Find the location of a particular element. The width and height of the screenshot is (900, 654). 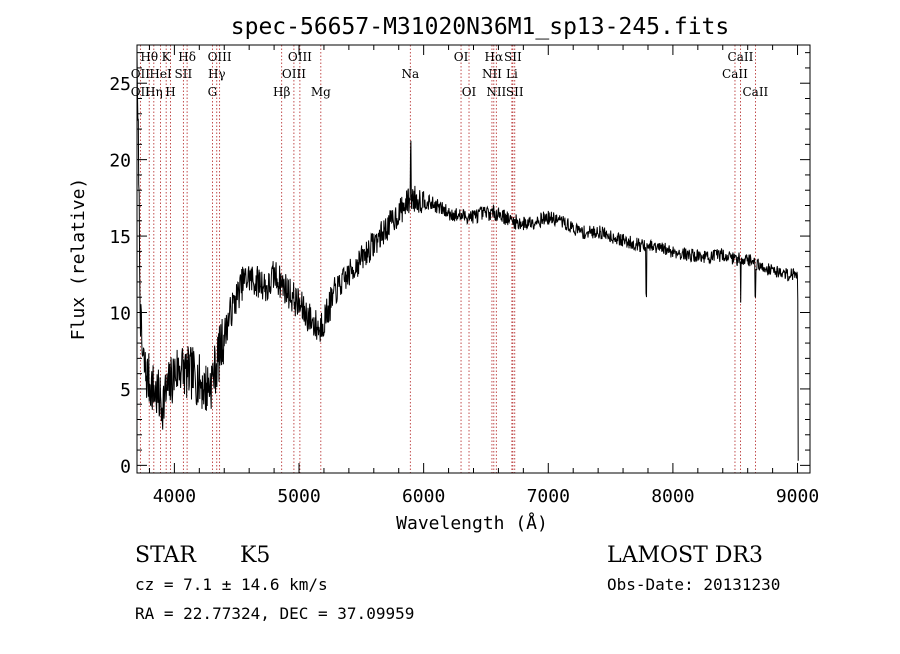

spectral-marker-label: Hα is located at coordinates (494, 57).